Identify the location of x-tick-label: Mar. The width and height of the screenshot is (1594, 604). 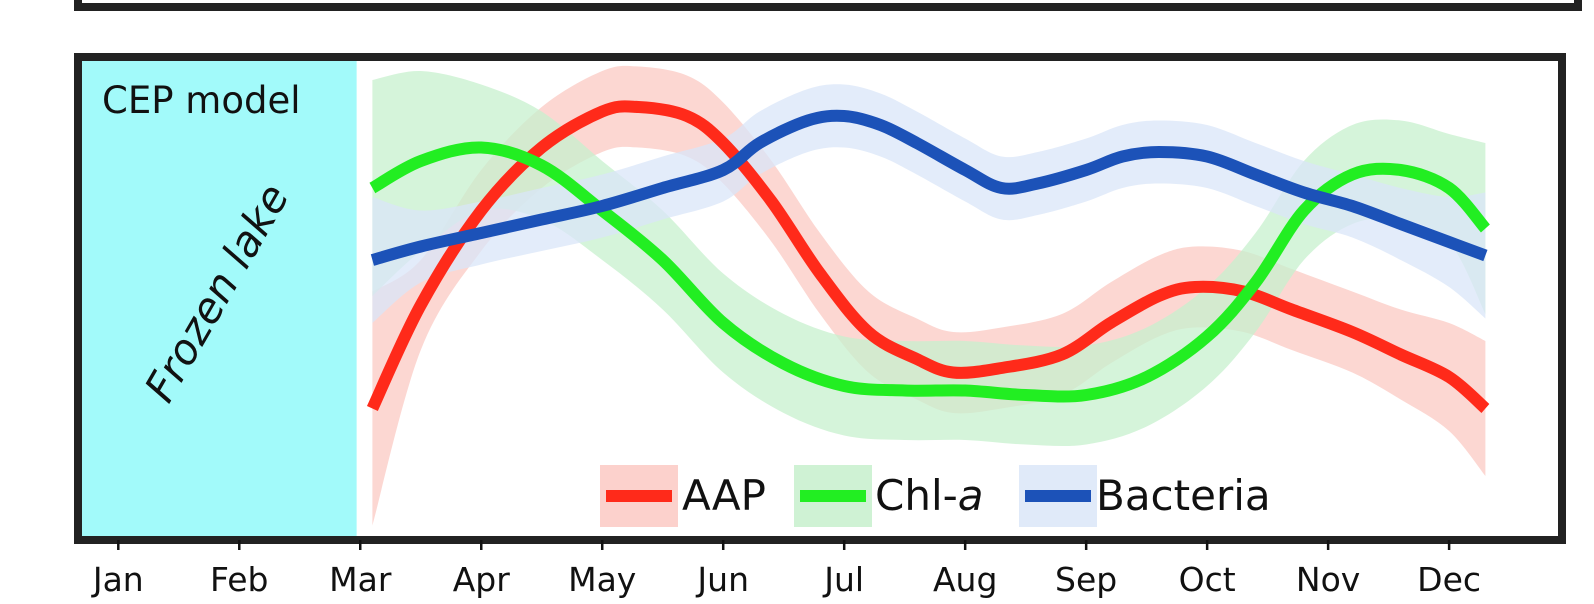
(360, 579).